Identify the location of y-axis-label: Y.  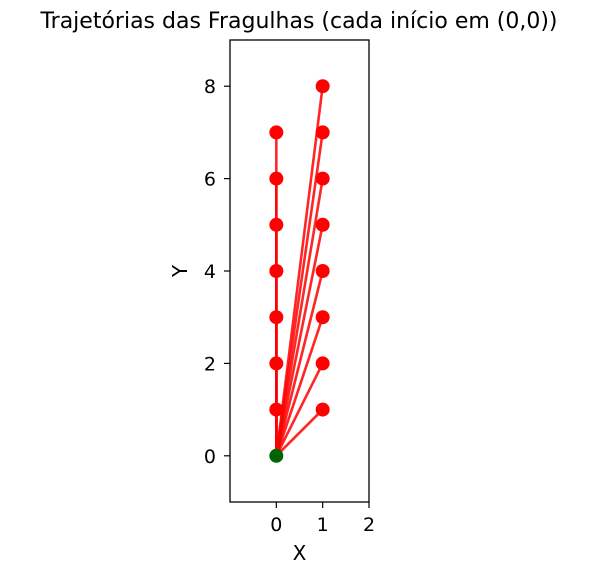
(180, 271).